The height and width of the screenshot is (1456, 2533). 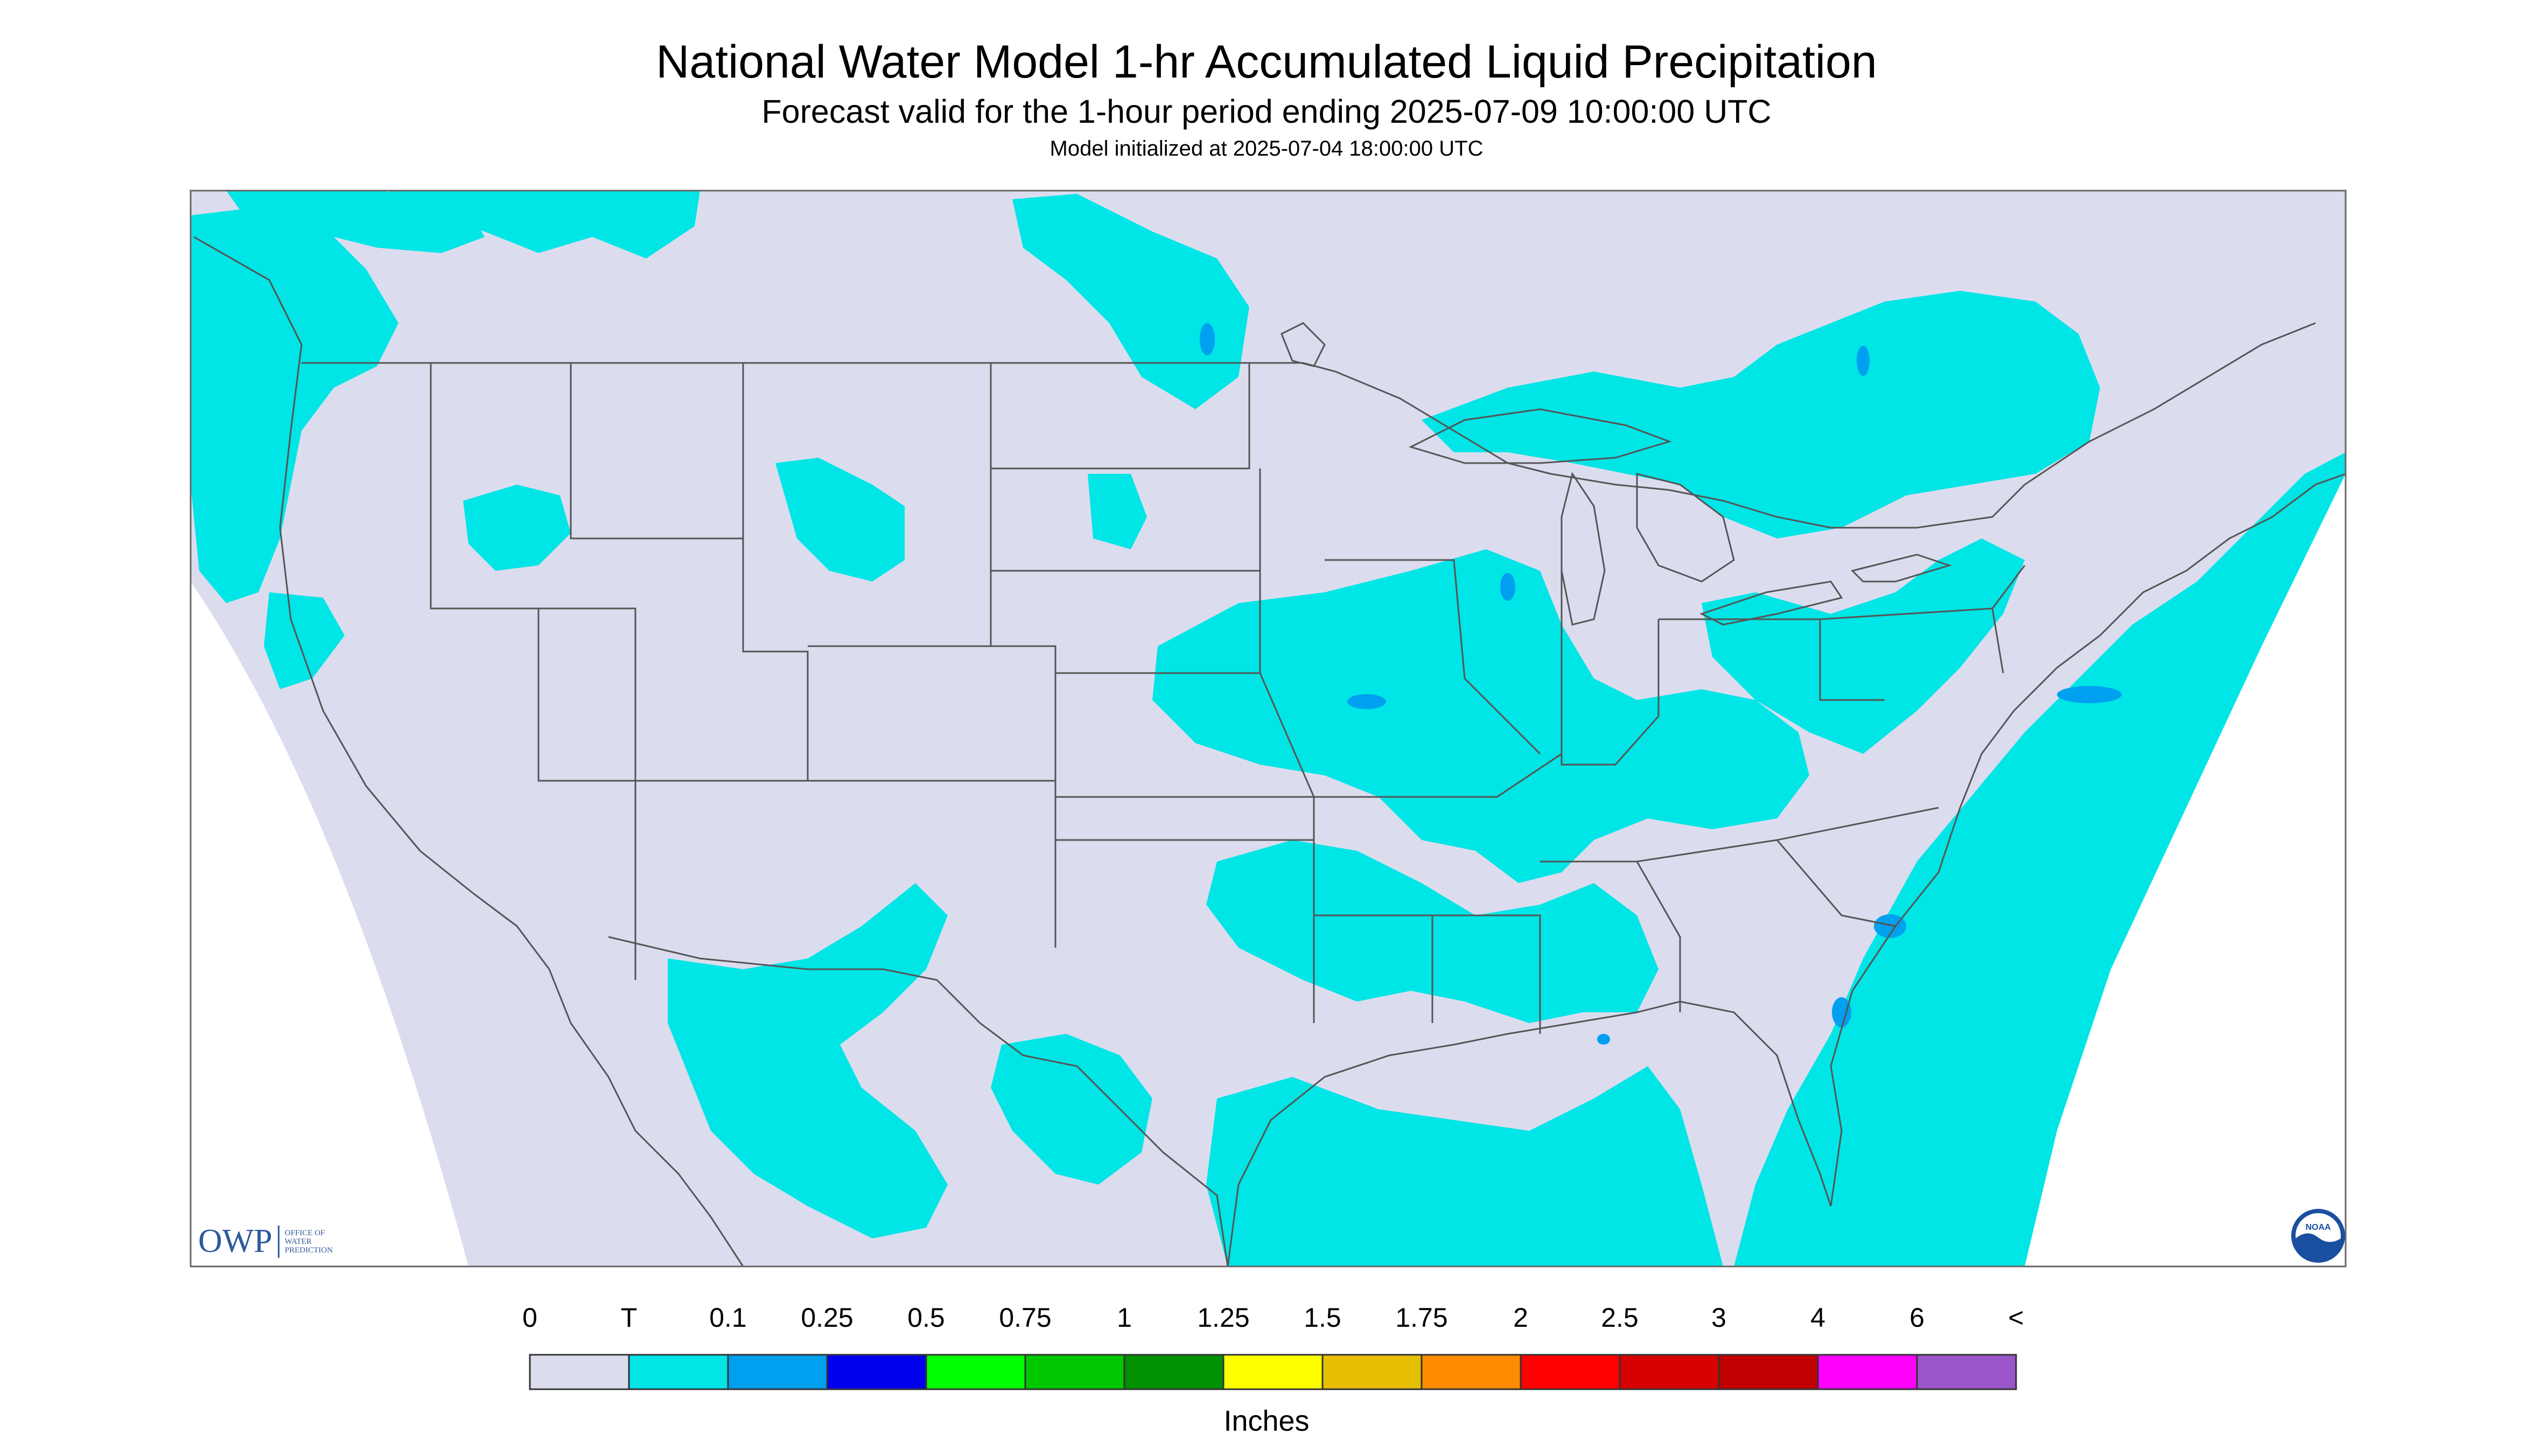 I want to click on legend-tick-label: <, so click(x=2016, y=1318).